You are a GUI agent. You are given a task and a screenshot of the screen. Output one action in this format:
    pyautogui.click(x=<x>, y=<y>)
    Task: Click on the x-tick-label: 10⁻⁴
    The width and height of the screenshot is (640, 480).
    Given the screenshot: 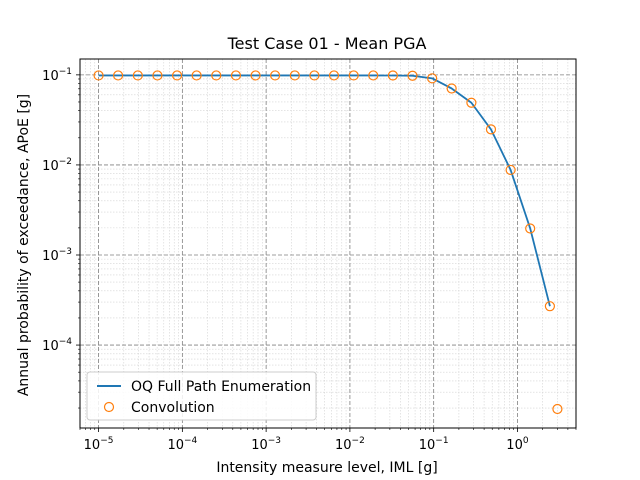 What is the action you would take?
    pyautogui.click(x=182, y=444)
    